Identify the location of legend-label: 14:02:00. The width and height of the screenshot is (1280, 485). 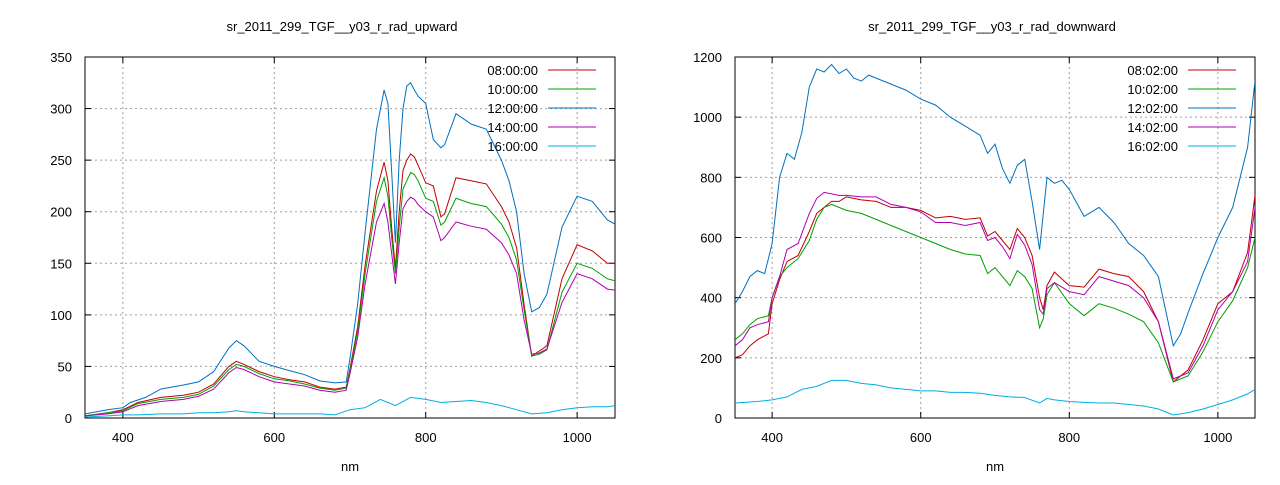
(1152, 127).